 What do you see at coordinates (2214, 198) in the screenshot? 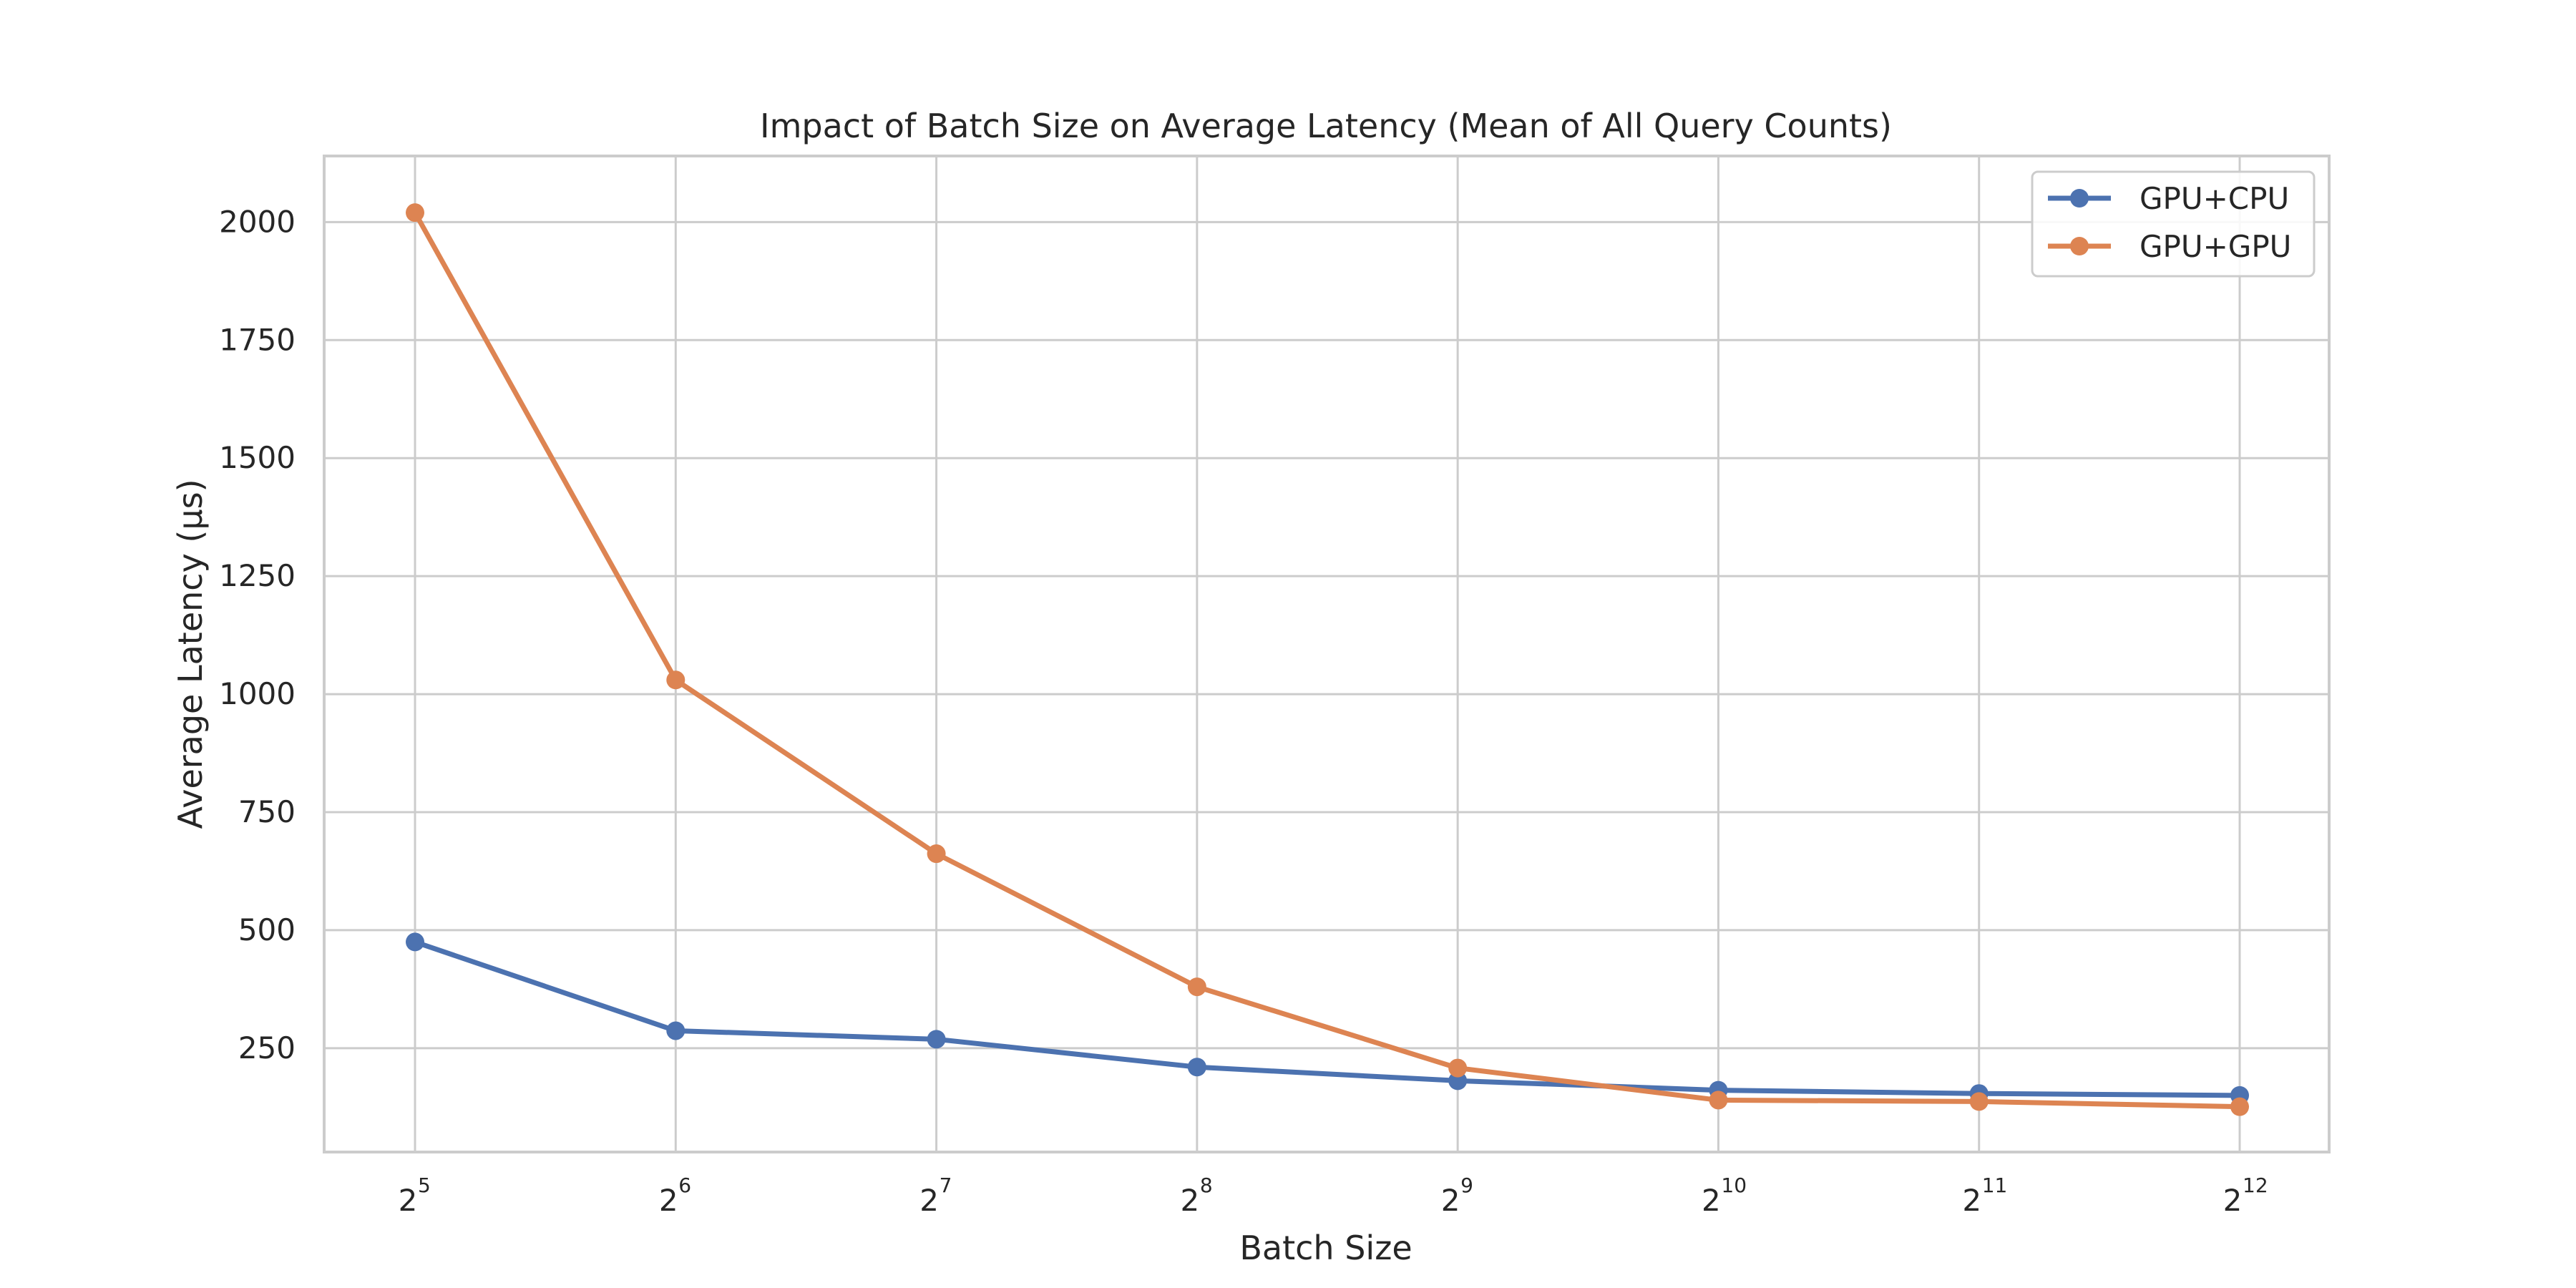
I see `legend-label: GPU+CPU` at bounding box center [2214, 198].